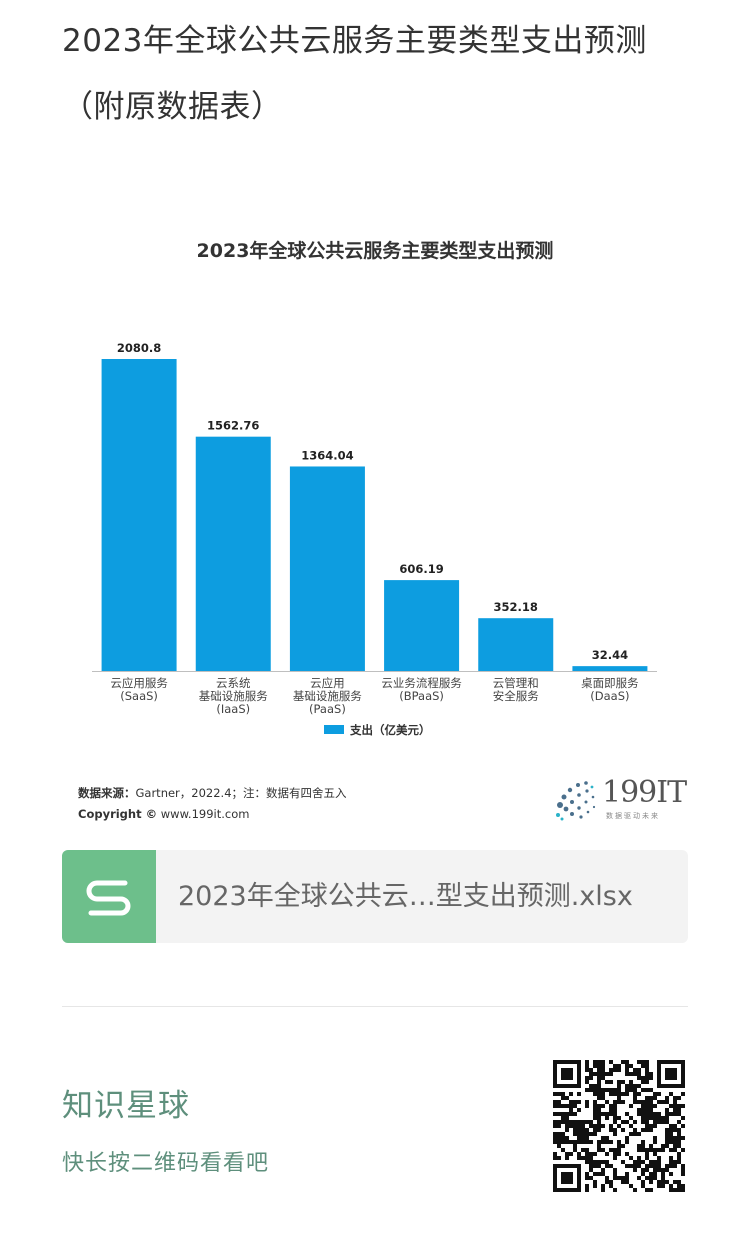  What do you see at coordinates (327, 455) in the screenshot?
I see `data-label: 1364.04` at bounding box center [327, 455].